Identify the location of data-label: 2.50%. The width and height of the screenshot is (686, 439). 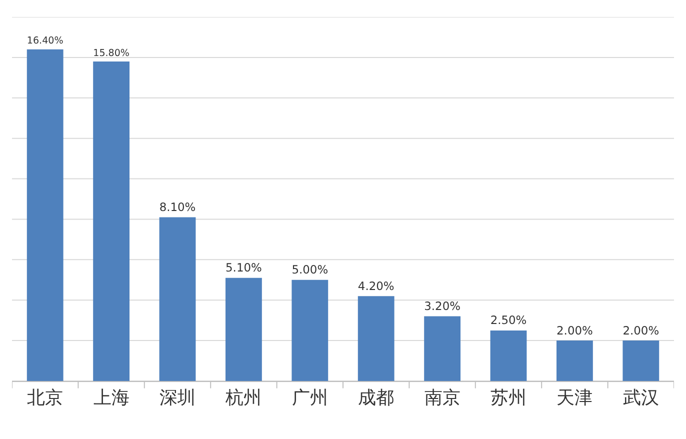
(508, 320).